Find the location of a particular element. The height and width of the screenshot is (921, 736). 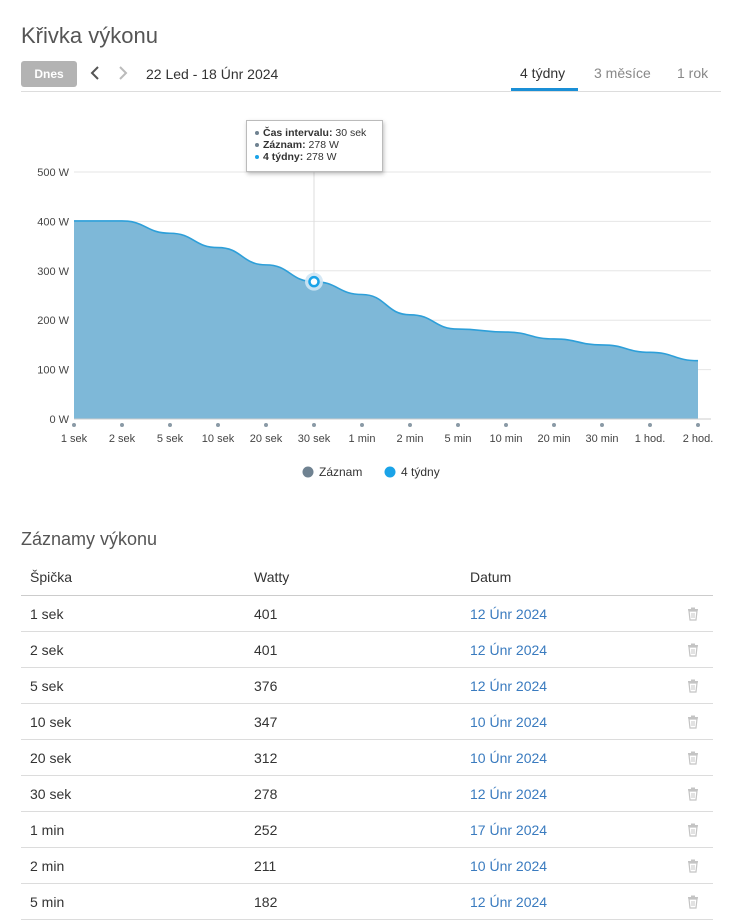

x-tick-label: 5 sek is located at coordinates (170, 439).